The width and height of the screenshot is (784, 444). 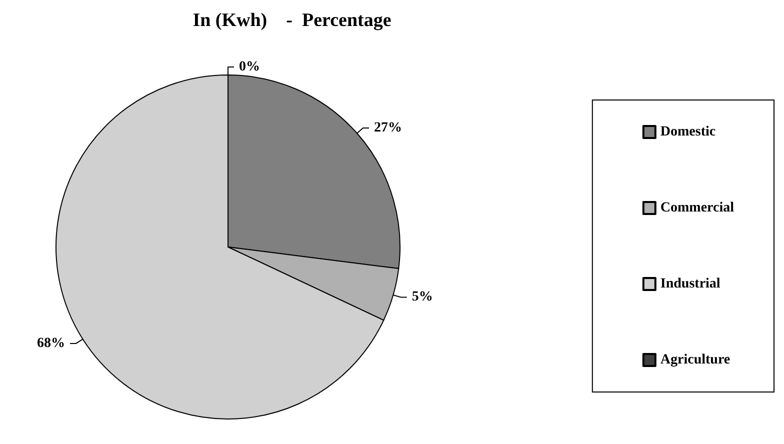 I want to click on legend-label: Industrial, so click(x=690, y=284).